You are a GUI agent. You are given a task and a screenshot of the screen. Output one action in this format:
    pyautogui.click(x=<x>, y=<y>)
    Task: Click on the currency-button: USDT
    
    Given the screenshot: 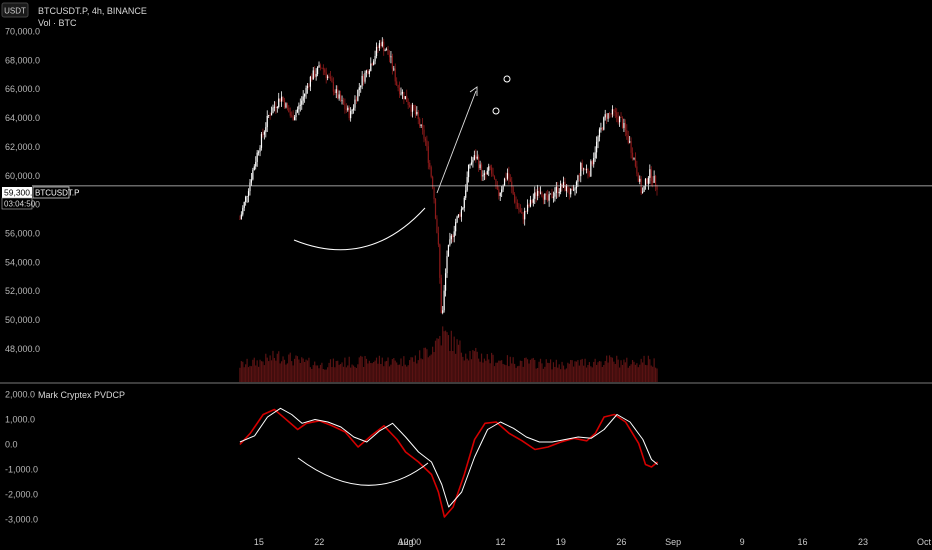 What is the action you would take?
    pyautogui.click(x=15, y=10)
    